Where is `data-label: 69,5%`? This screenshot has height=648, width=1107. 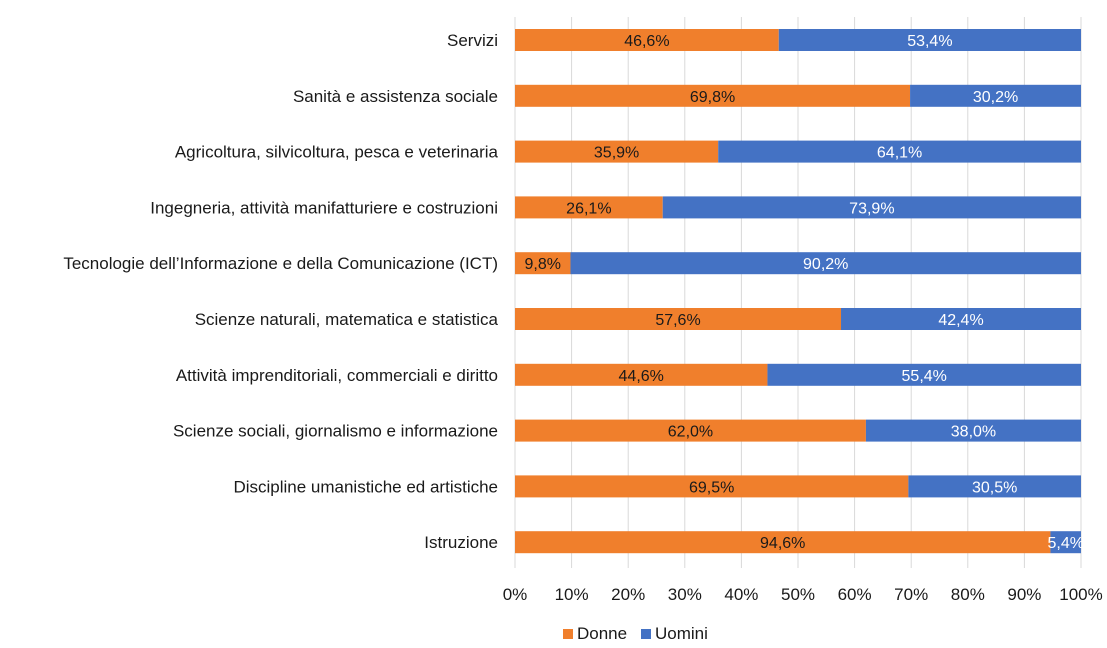
data-label: 69,5% is located at coordinates (711, 487).